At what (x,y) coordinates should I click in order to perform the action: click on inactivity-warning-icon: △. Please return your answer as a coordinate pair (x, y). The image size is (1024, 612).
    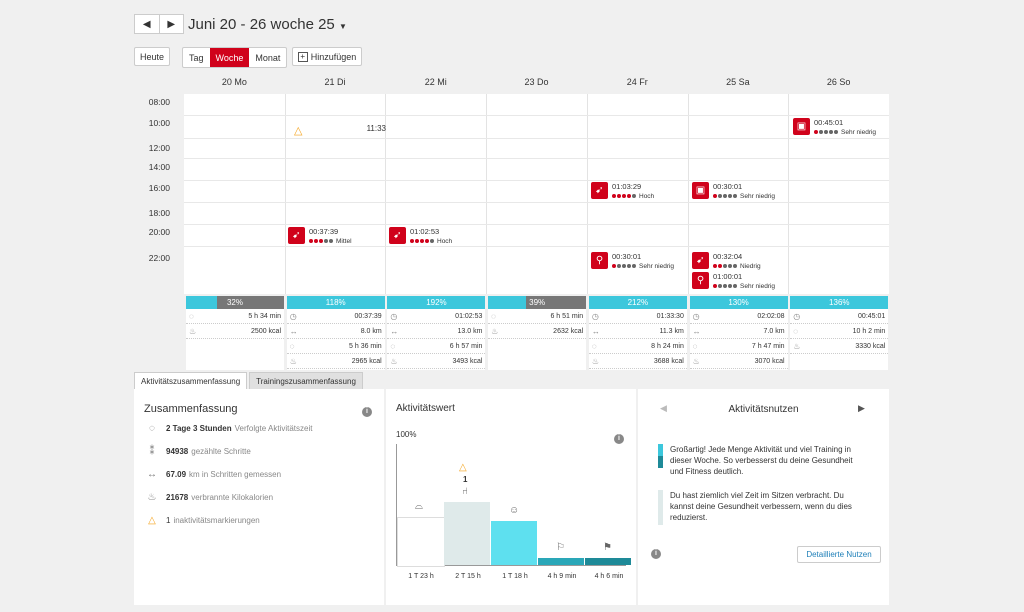
    Looking at the image, I should click on (152, 520).